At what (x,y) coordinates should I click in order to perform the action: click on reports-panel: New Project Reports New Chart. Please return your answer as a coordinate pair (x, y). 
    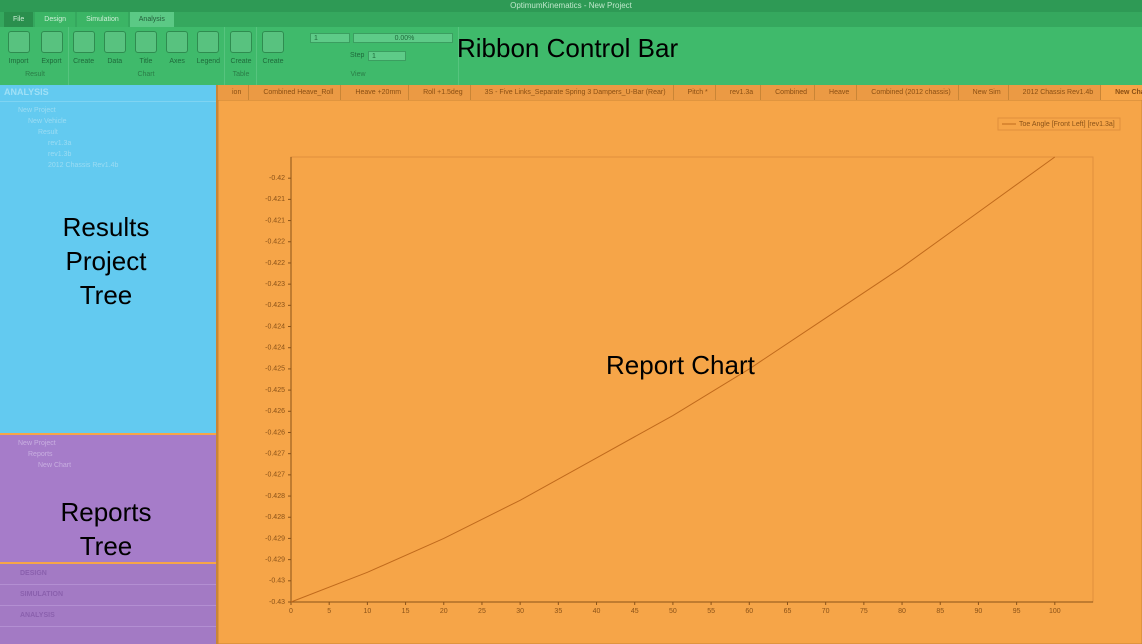
    Looking at the image, I should click on (108, 498).